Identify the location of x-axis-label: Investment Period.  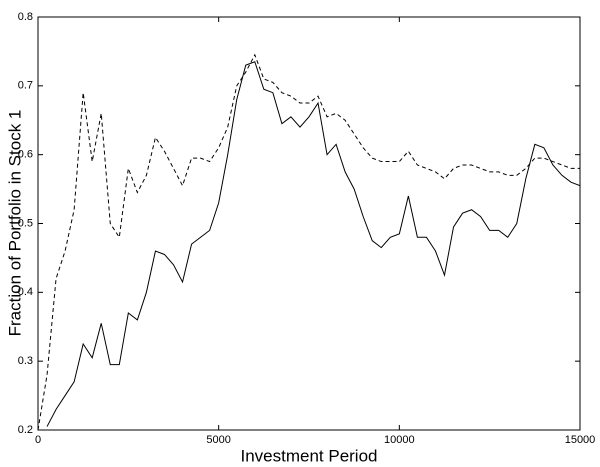
(308, 455).